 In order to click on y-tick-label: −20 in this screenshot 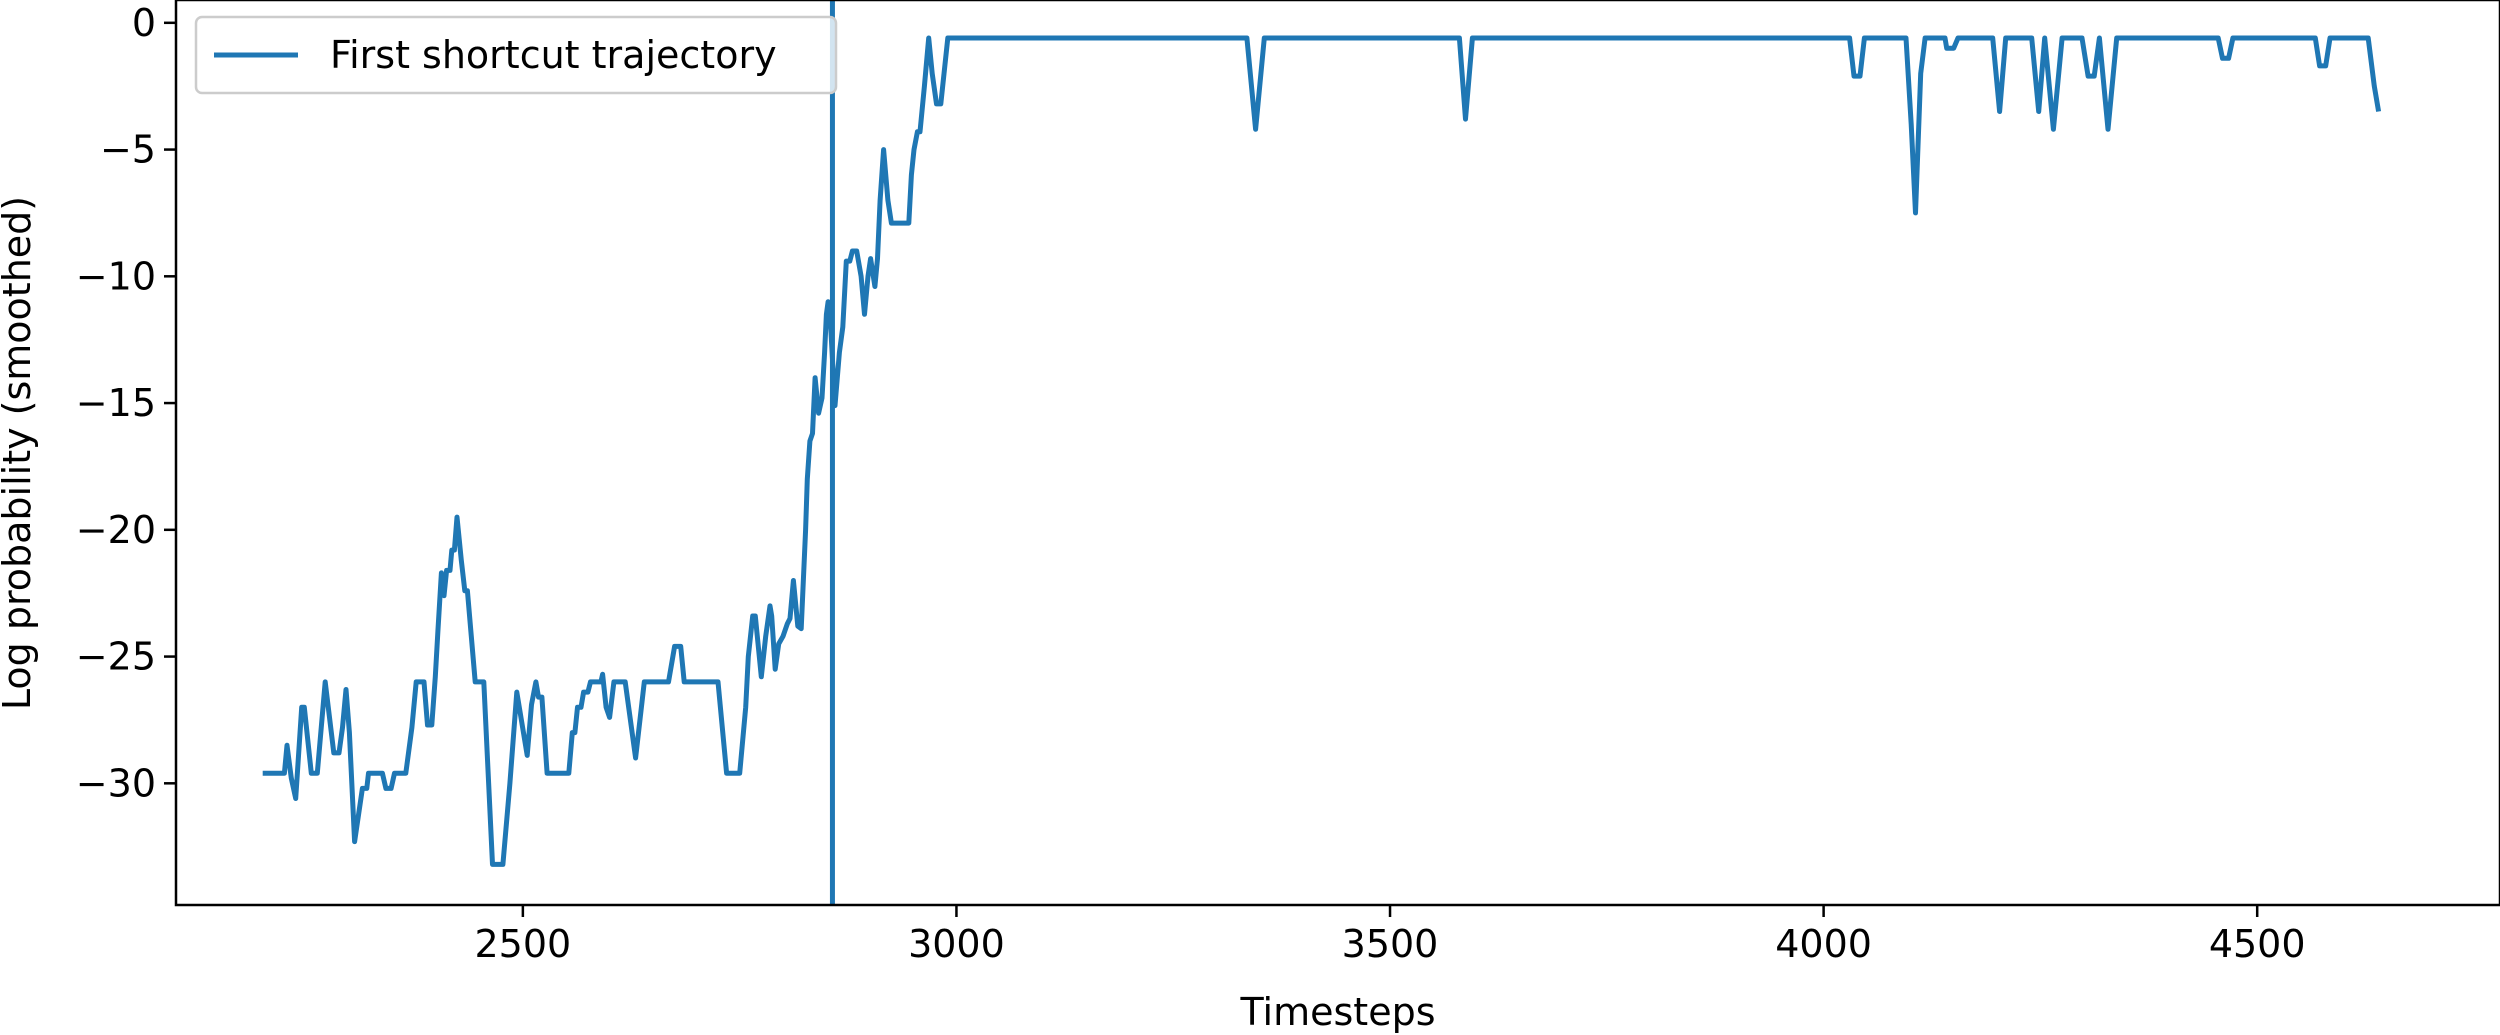, I will do `click(116, 530)`.